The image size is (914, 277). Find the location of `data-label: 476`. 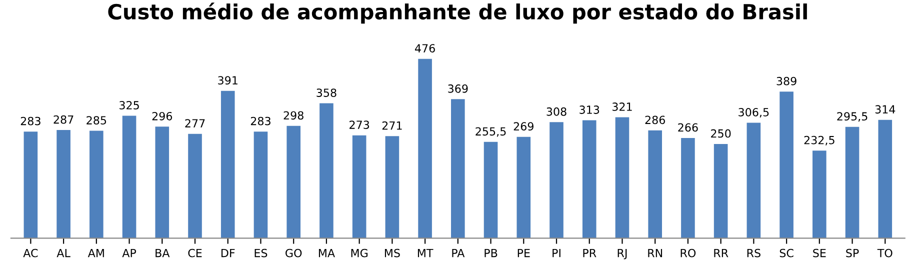

data-label: 476 is located at coordinates (424, 48).